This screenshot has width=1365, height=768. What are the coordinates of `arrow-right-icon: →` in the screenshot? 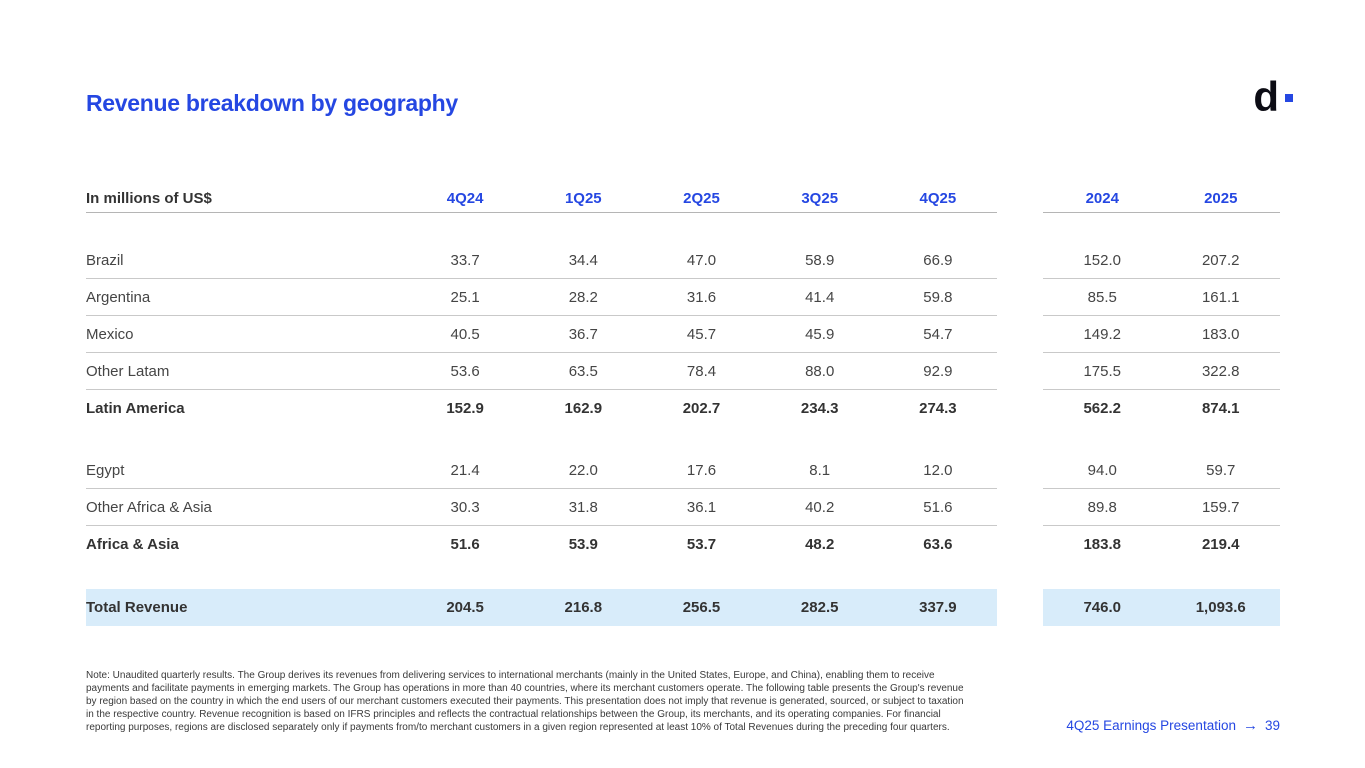 It's located at (1250, 725).